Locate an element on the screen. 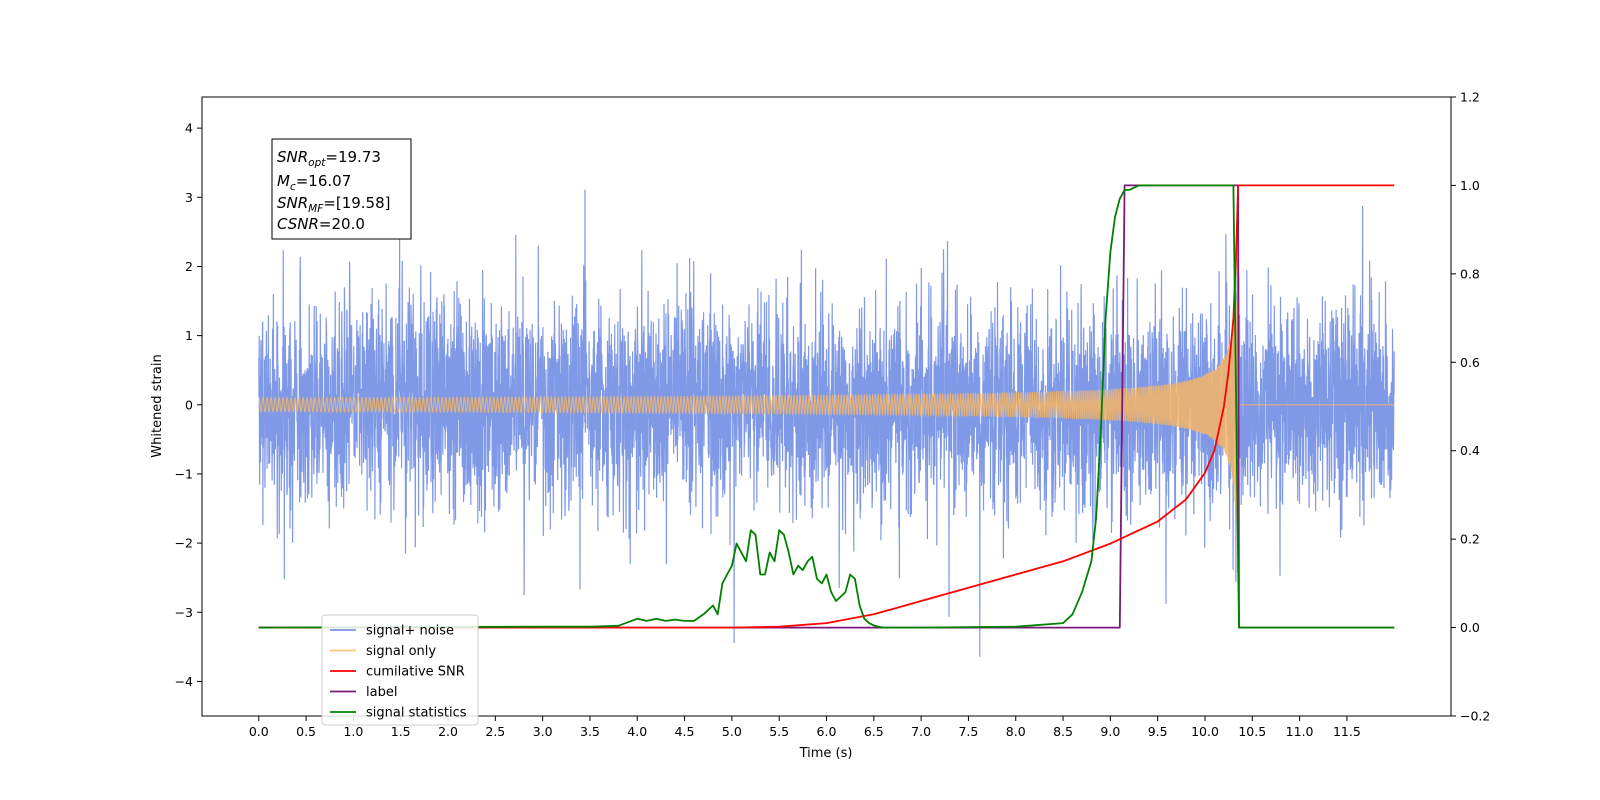 This screenshot has height=800, width=1600. y2-tick-label: 0.6 is located at coordinates (1470, 362).